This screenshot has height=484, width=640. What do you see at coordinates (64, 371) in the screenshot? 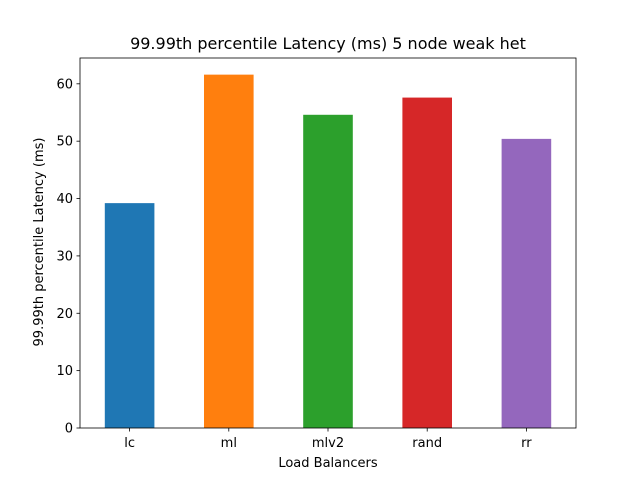
I see `y-tick-label: 10` at bounding box center [64, 371].